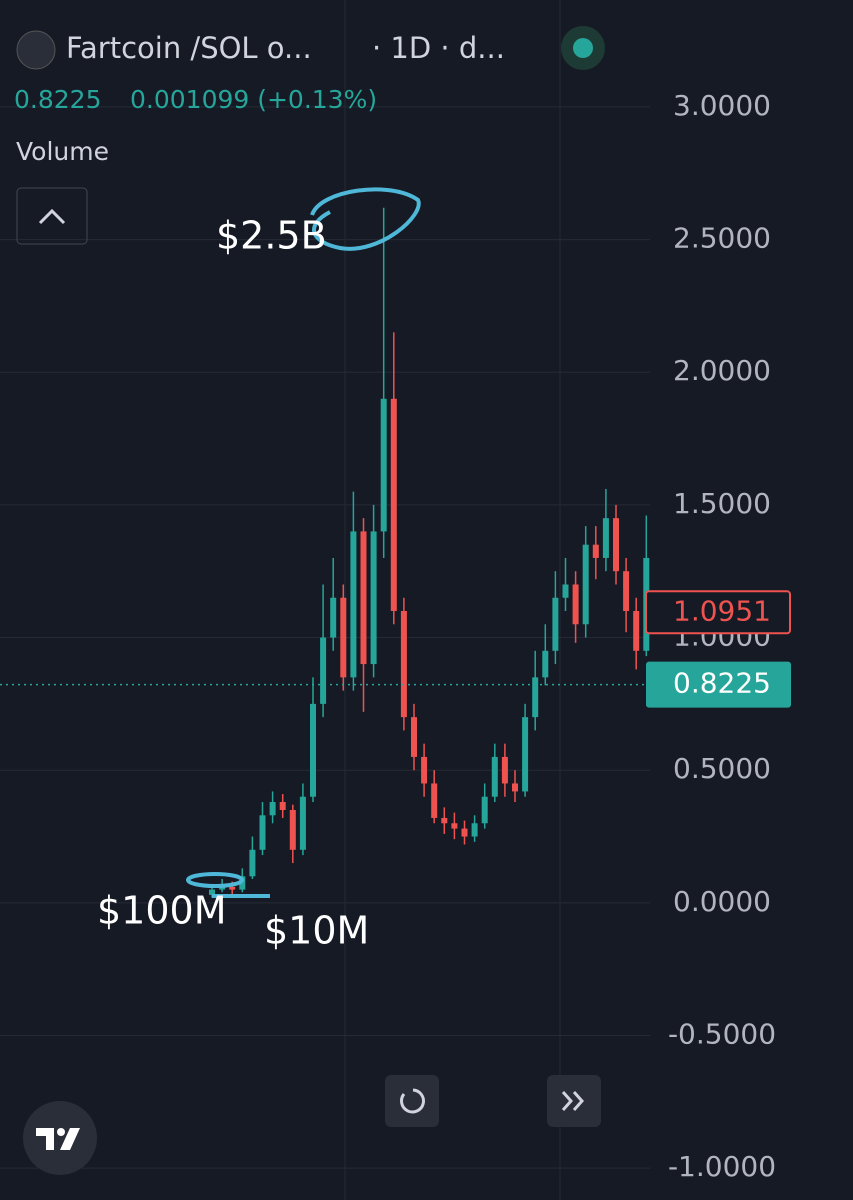 The height and width of the screenshot is (1200, 853). I want to click on last-price-tag, so click(718, 684).